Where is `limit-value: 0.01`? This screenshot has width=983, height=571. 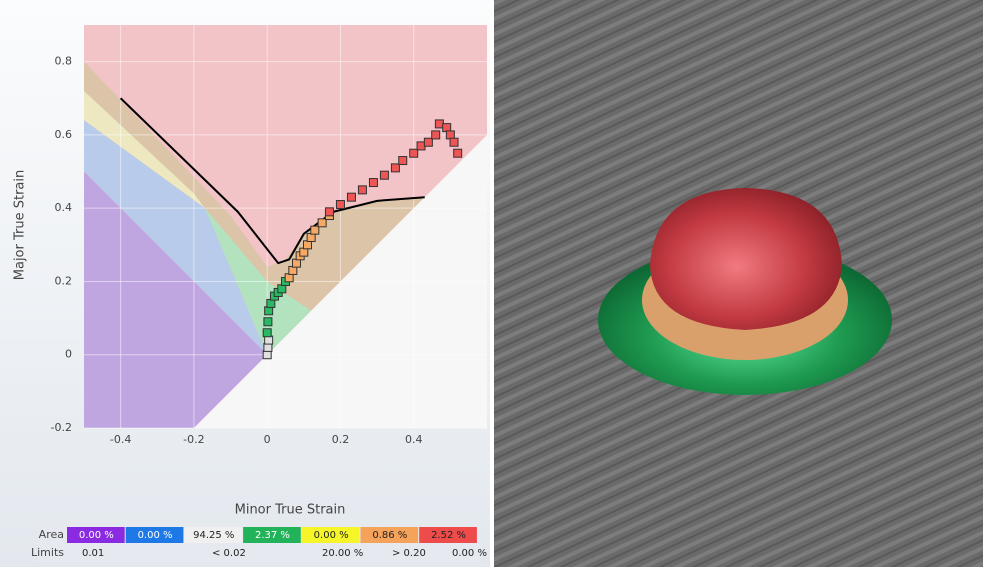
limit-value: 0.01 is located at coordinates (93, 553).